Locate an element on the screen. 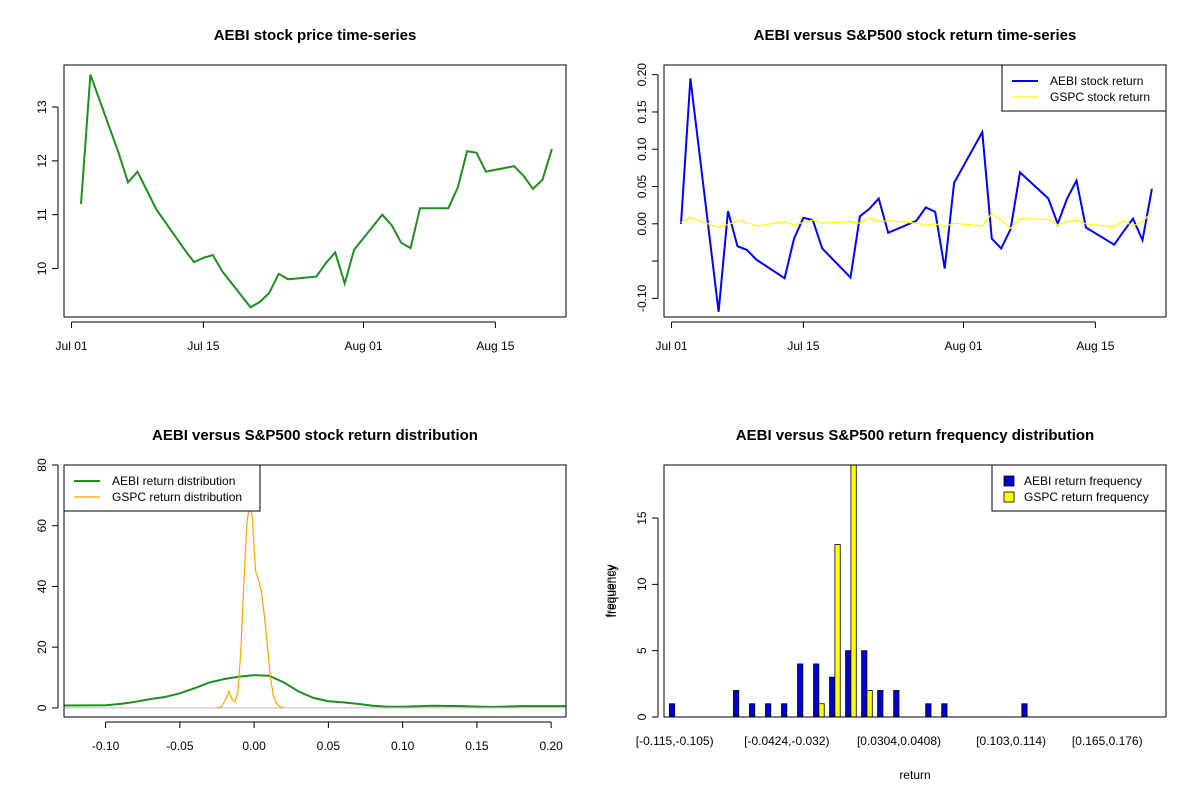 This screenshot has width=1200, height=800. y-tick-label: 13 is located at coordinates (42, 107).